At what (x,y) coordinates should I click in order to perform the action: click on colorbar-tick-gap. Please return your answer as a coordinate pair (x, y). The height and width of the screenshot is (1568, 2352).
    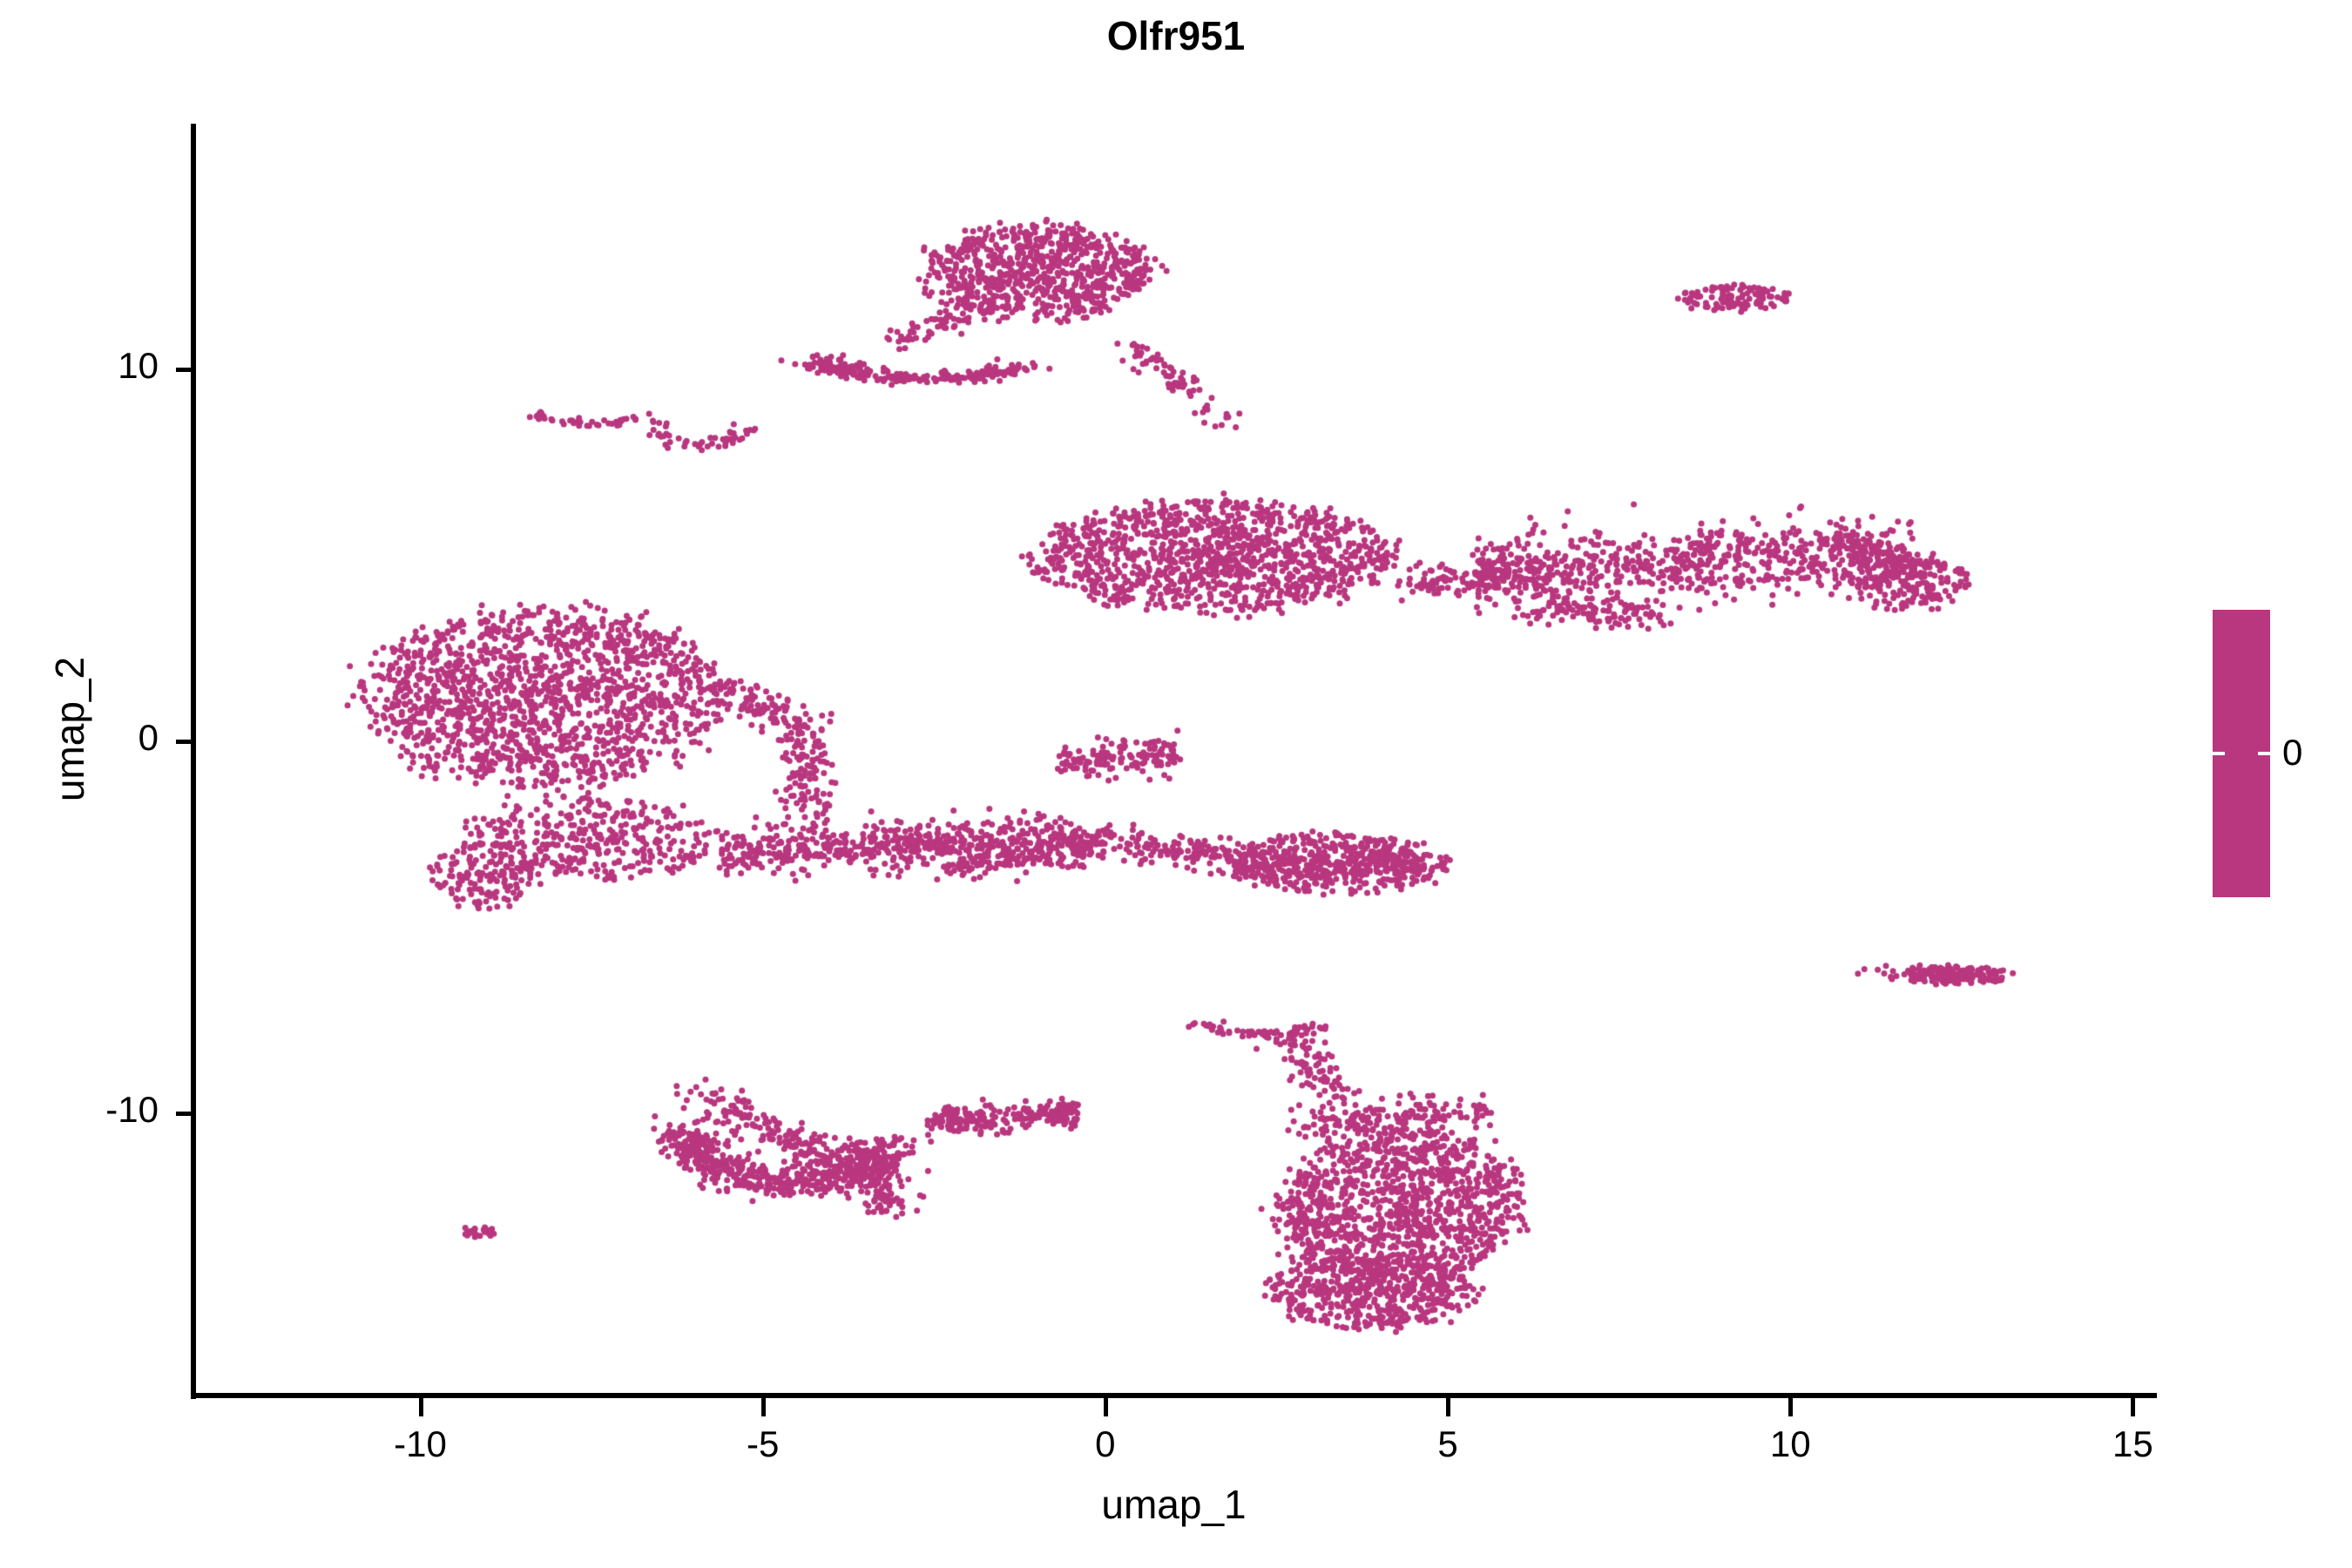
    Looking at the image, I should click on (2241, 753).